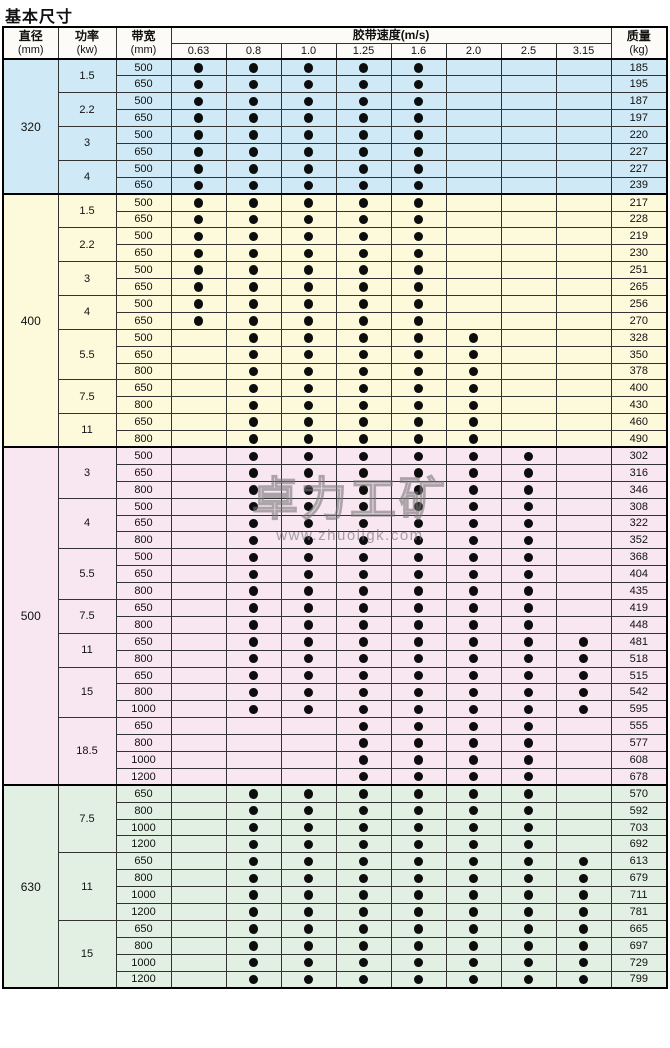 This screenshot has height=1048, width=670. What do you see at coordinates (335, 827) in the screenshot?
I see `table-row: 1000 703` at bounding box center [335, 827].